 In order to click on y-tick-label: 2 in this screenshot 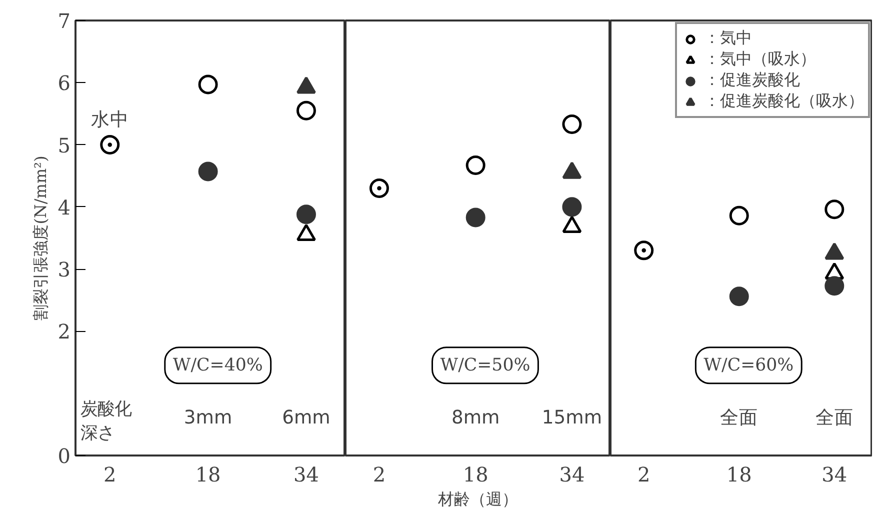, I will do `click(64, 332)`.